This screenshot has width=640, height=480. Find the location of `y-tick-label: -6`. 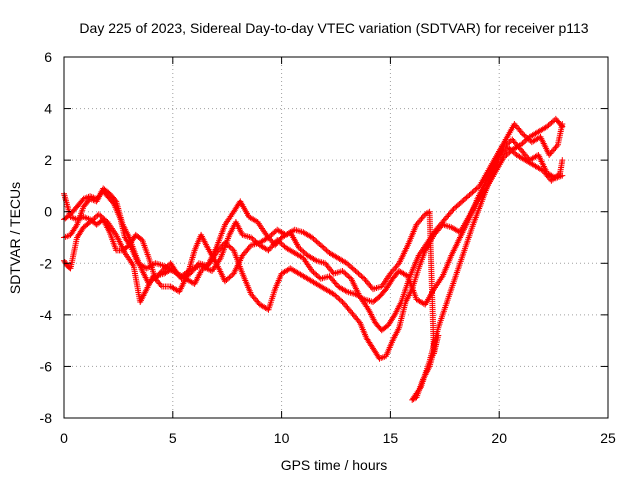

y-tick-label: -6 is located at coordinates (46, 366).